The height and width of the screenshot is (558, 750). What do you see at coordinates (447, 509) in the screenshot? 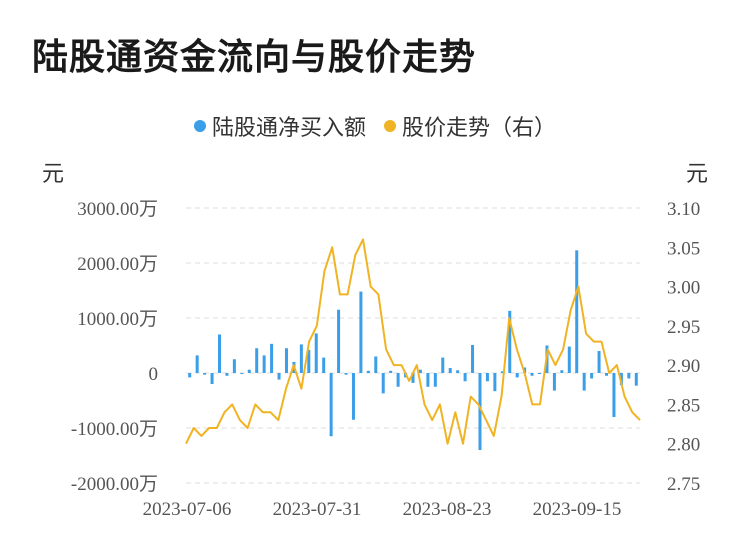
I see `x-tick-label: 2023-08-23` at bounding box center [447, 509].